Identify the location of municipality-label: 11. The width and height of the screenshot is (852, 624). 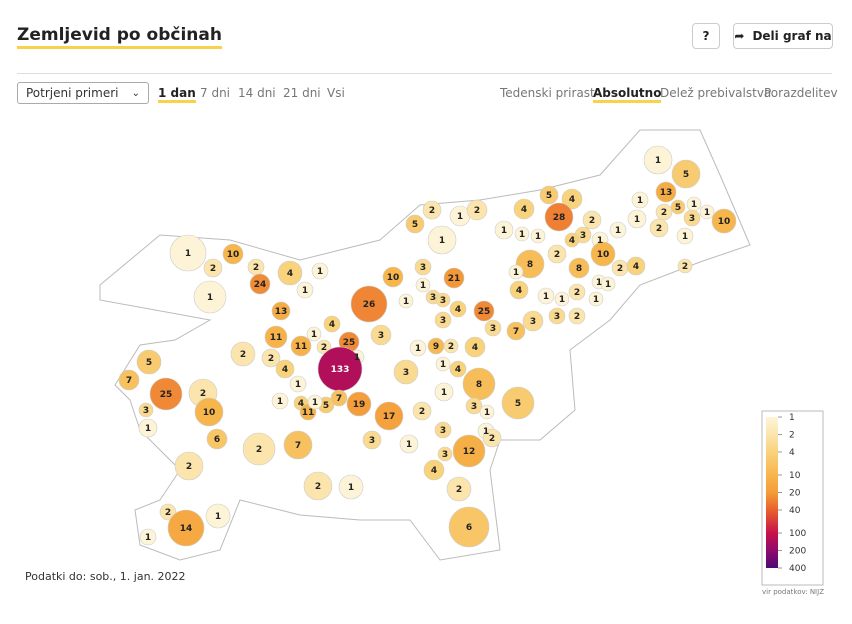
(301, 347).